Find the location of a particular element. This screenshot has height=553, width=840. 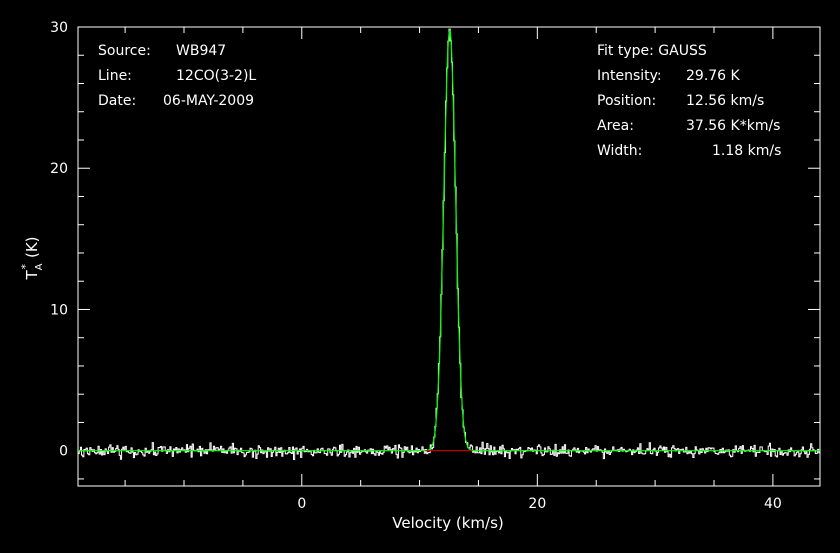

y-tick-label: 0 is located at coordinates (63, 452).